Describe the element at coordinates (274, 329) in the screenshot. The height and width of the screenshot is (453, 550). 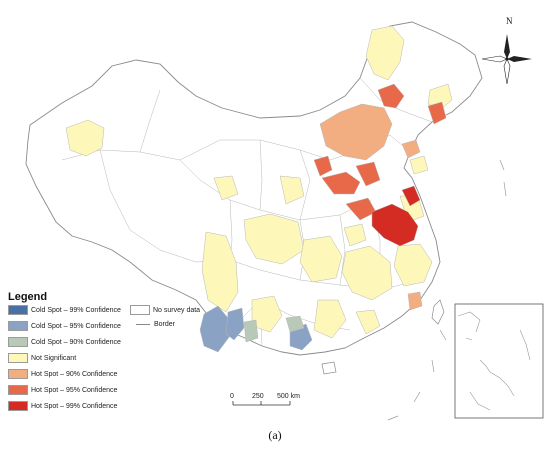
I see `cold-spot-90-regions` at that location.